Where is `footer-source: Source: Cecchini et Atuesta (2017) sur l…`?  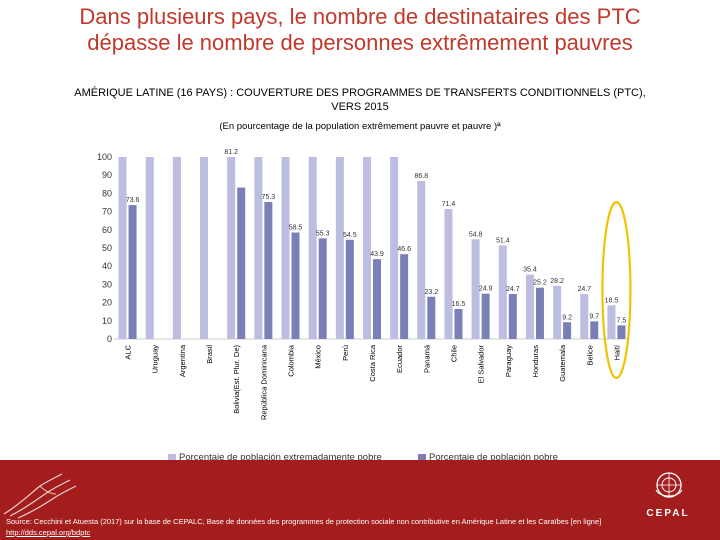 footer-source: Source: Cecchini et Atuesta (2017) sur l… is located at coordinates (326, 527).